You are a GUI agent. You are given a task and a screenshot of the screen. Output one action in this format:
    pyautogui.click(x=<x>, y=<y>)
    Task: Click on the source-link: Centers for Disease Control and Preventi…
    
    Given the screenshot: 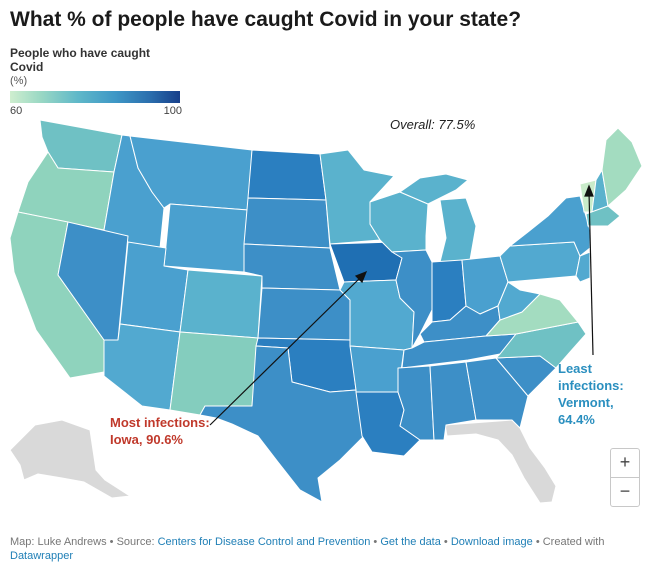 What is the action you would take?
    pyautogui.click(x=264, y=542)
    